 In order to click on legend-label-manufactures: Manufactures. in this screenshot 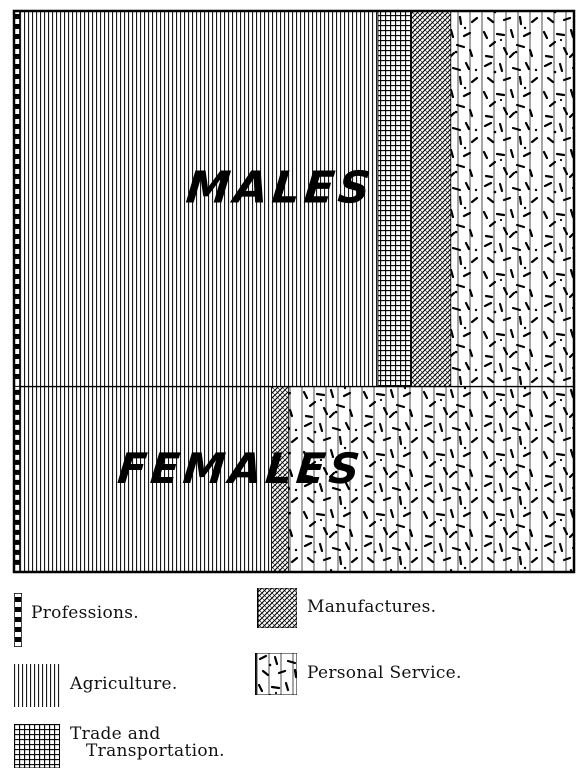, I will do `click(372, 607)`.